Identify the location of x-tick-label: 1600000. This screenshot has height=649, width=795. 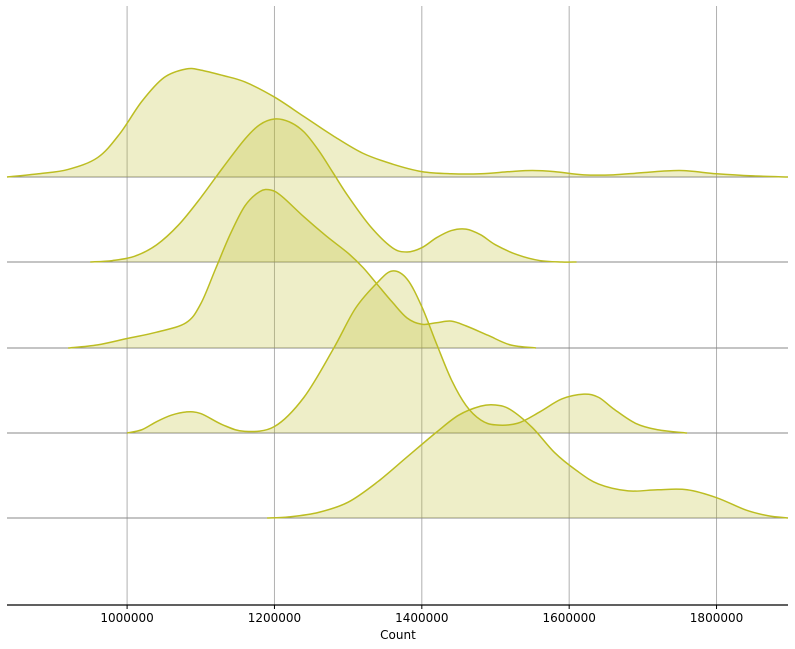
(568, 618).